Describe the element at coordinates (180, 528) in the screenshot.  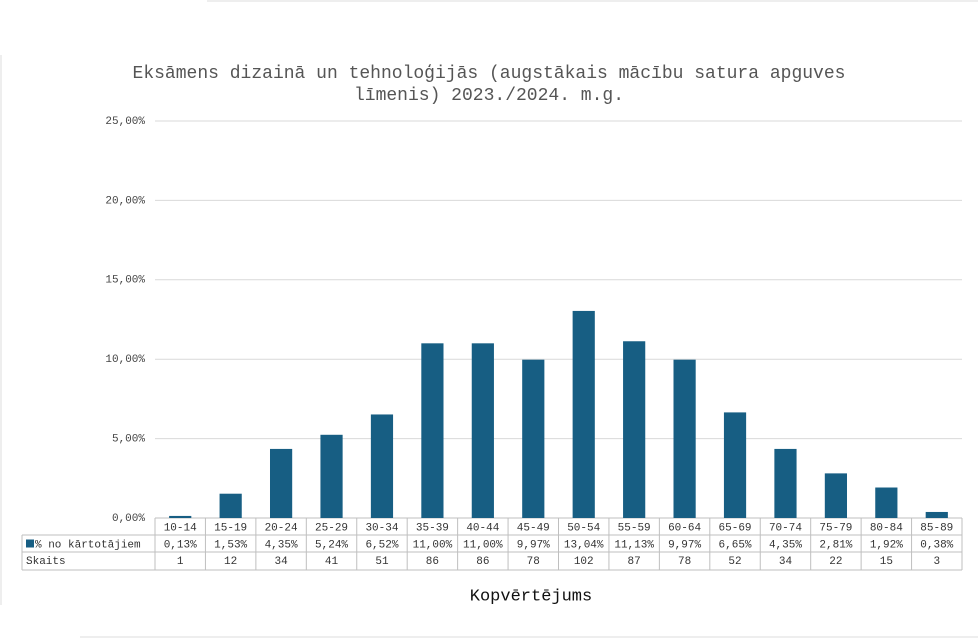
I see `x-tick-label: 10-14` at that location.